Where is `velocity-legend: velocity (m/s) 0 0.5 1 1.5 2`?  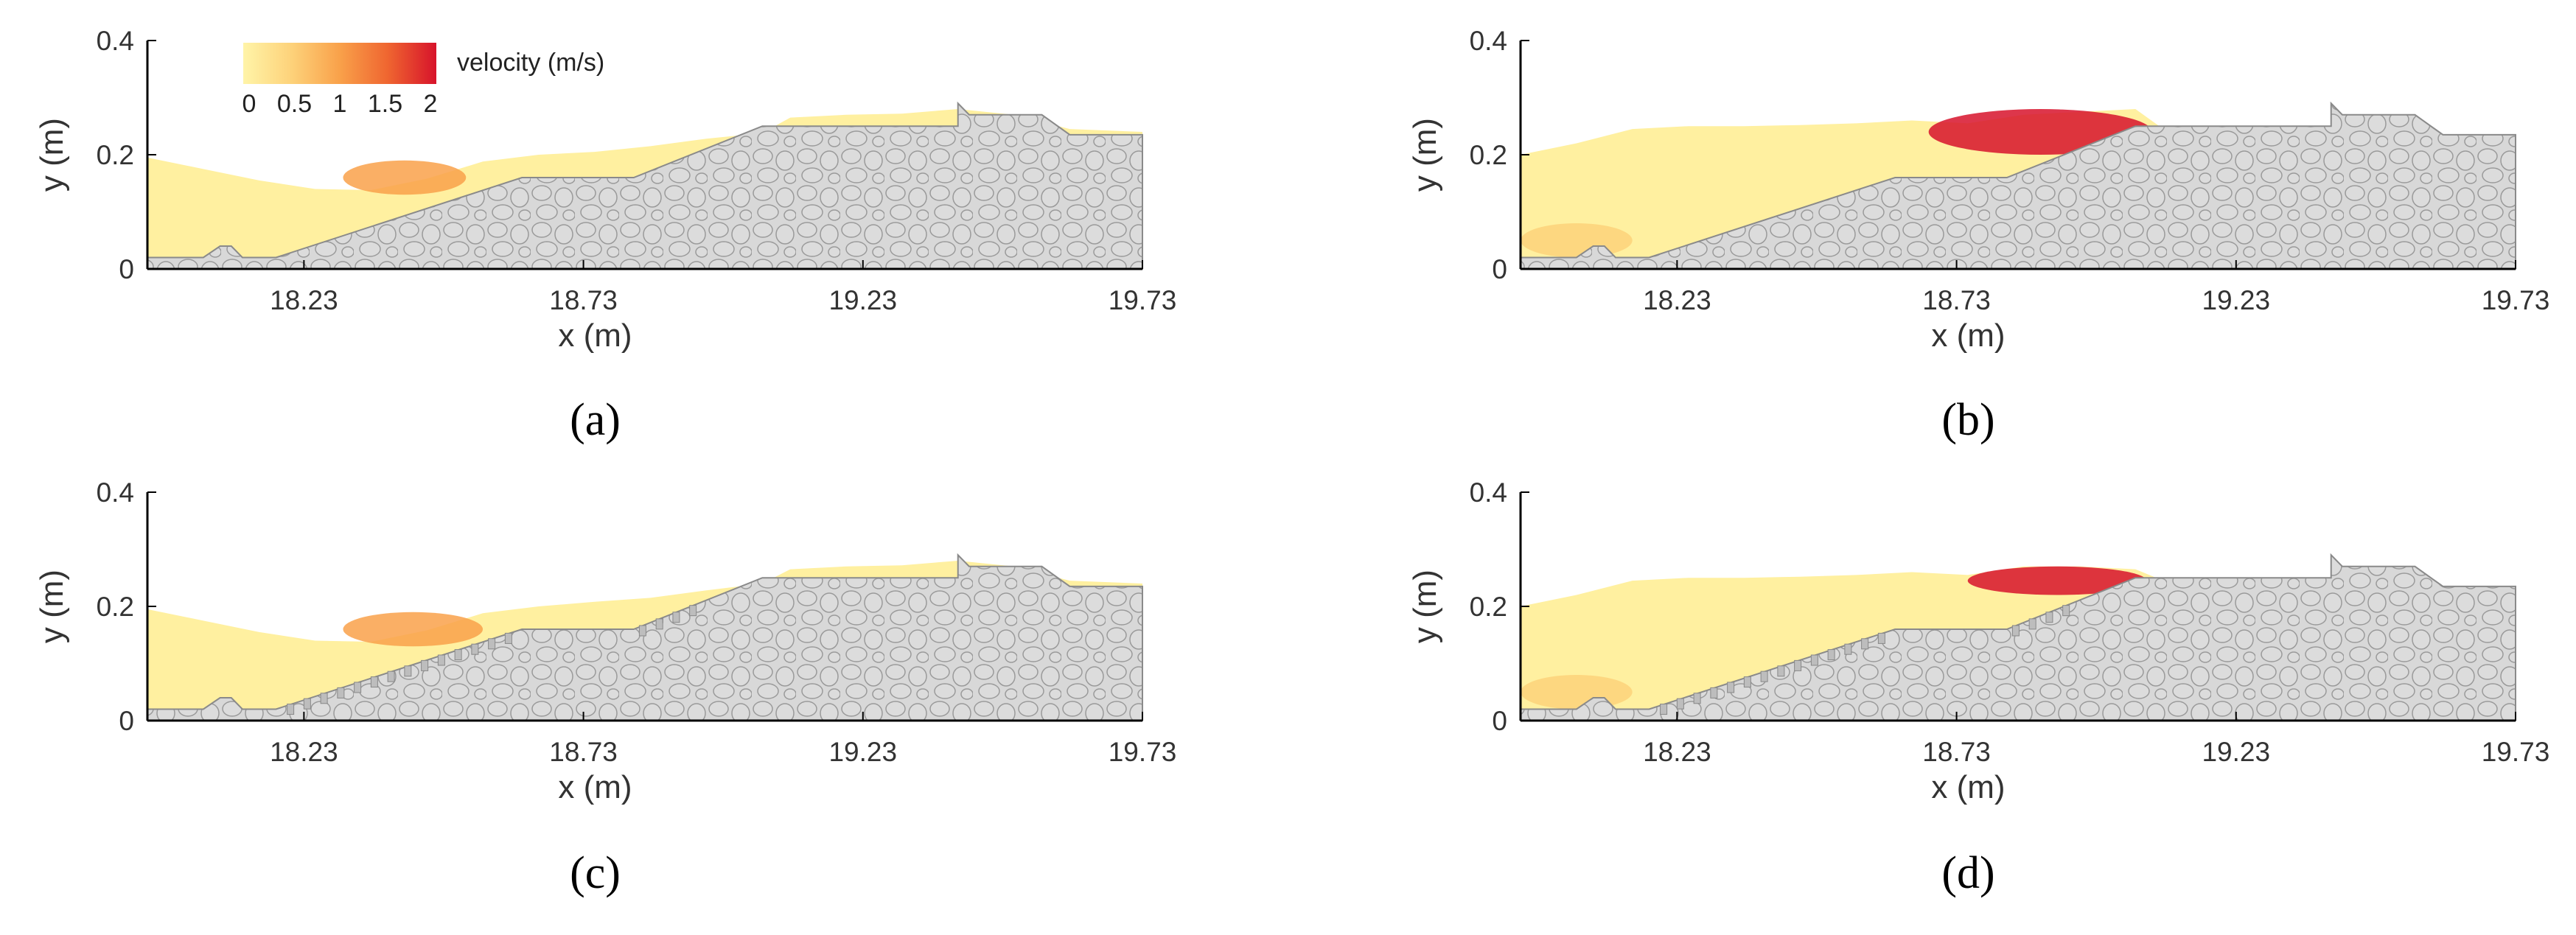
velocity-legend: velocity (m/s) 0 0.5 1 1.5 2 is located at coordinates (423, 80).